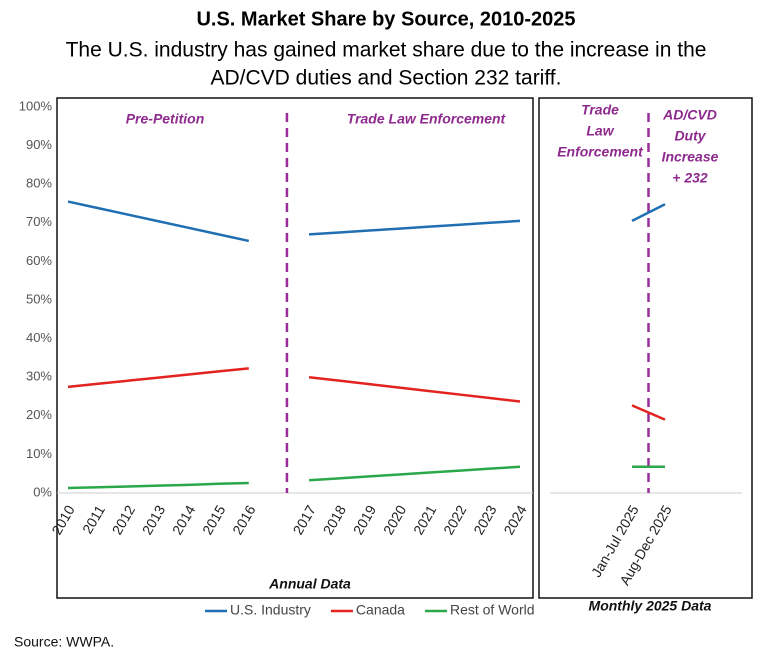 The width and height of the screenshot is (773, 653). What do you see at coordinates (124, 519) in the screenshot?
I see `x-tick-label: 2012` at bounding box center [124, 519].